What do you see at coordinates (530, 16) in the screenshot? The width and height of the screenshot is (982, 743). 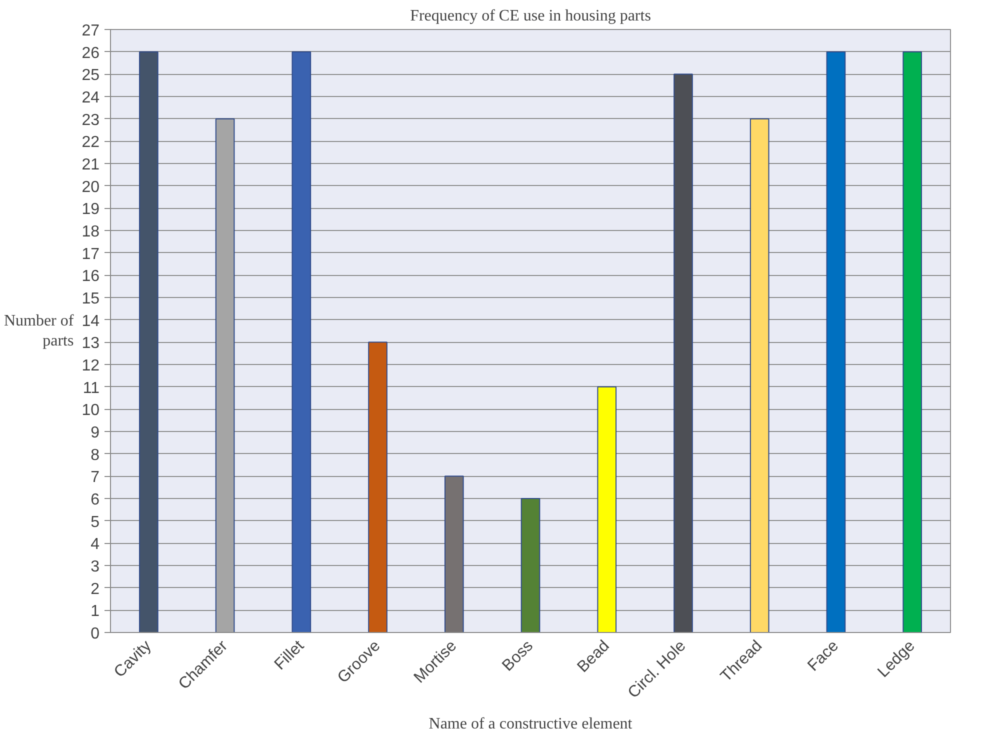 I see `chart-title: Frequency of CE use in housing parts` at bounding box center [530, 16].